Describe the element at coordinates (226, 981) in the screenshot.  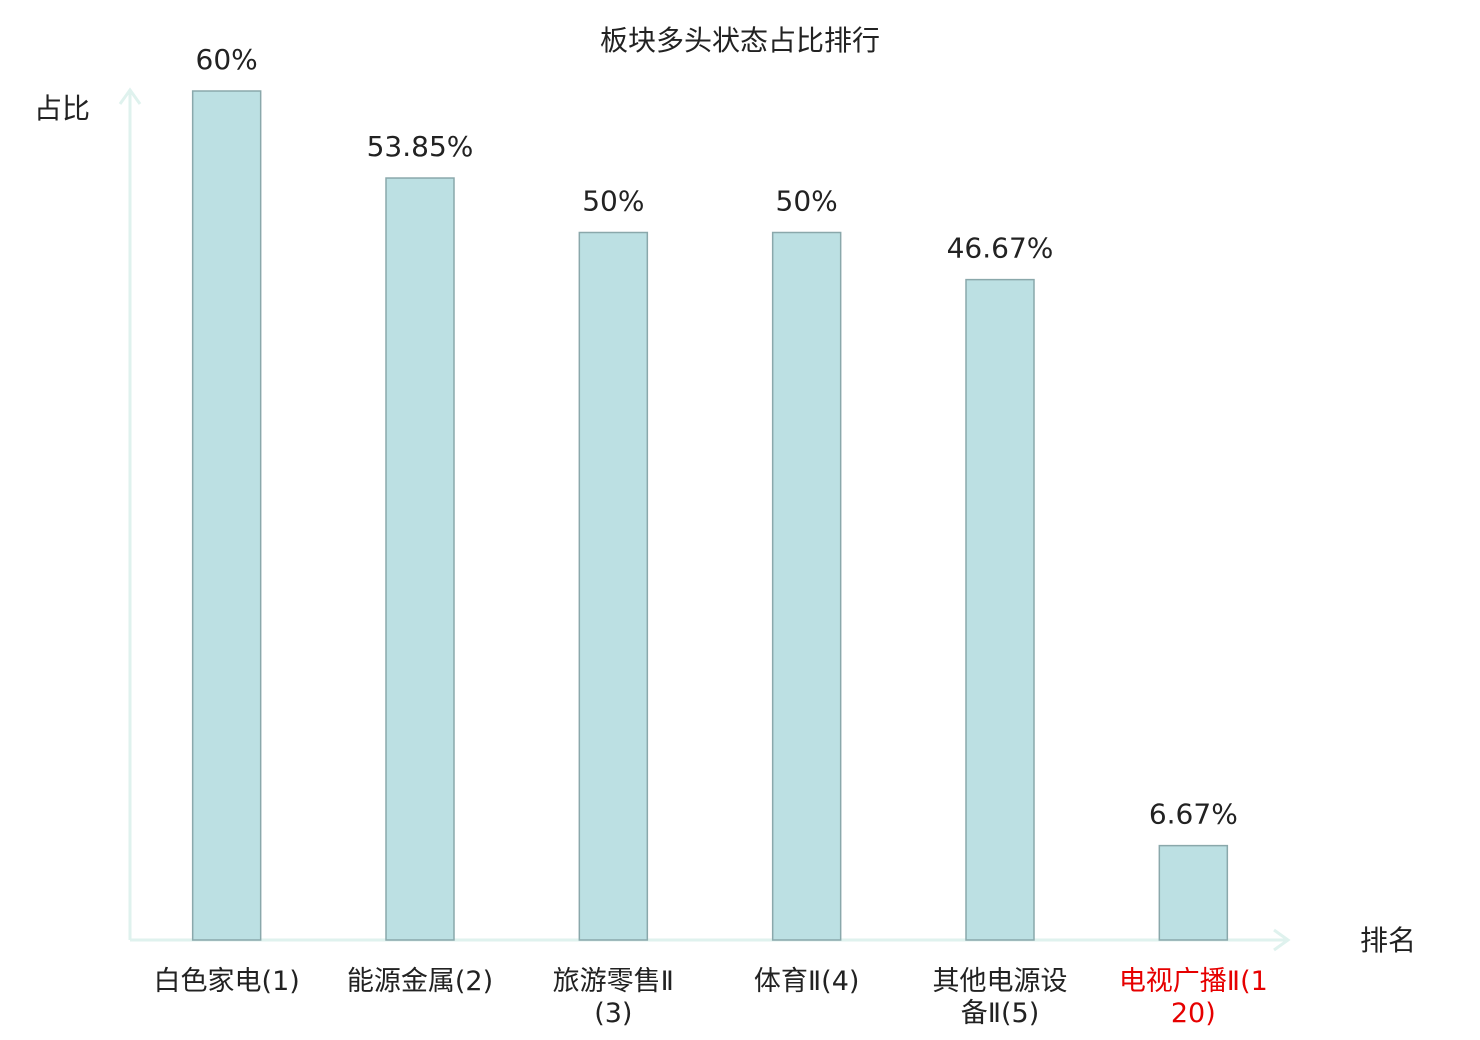
I see `x-tick-label: 白色家电(1)` at that location.